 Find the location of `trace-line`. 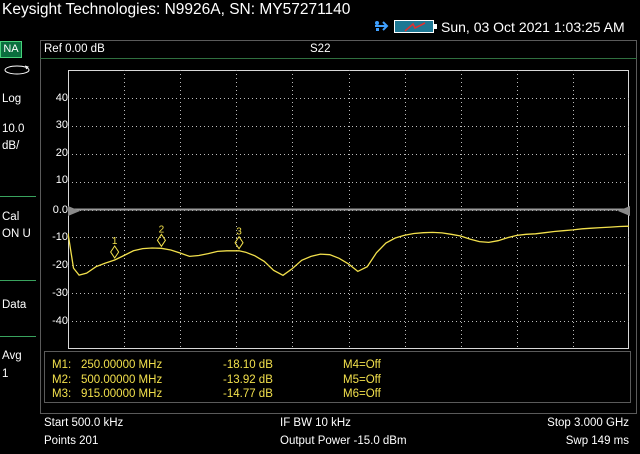

trace-line is located at coordinates (348, 251).